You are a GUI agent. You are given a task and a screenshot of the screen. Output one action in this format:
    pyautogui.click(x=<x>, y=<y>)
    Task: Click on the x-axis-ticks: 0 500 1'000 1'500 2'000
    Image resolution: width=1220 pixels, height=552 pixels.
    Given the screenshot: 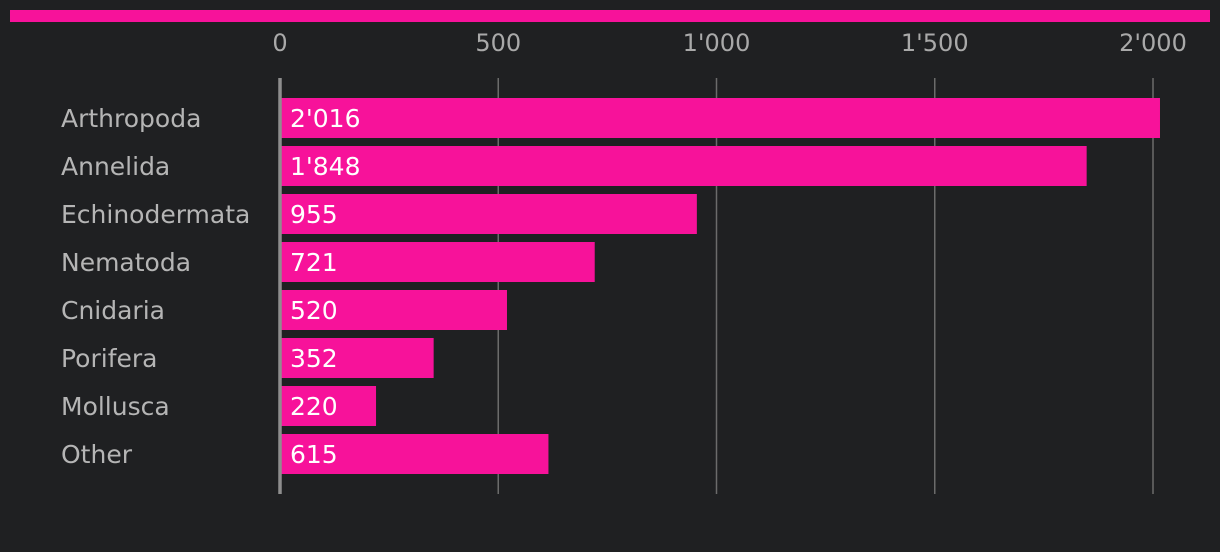 What is the action you would take?
    pyautogui.click(x=729, y=43)
    